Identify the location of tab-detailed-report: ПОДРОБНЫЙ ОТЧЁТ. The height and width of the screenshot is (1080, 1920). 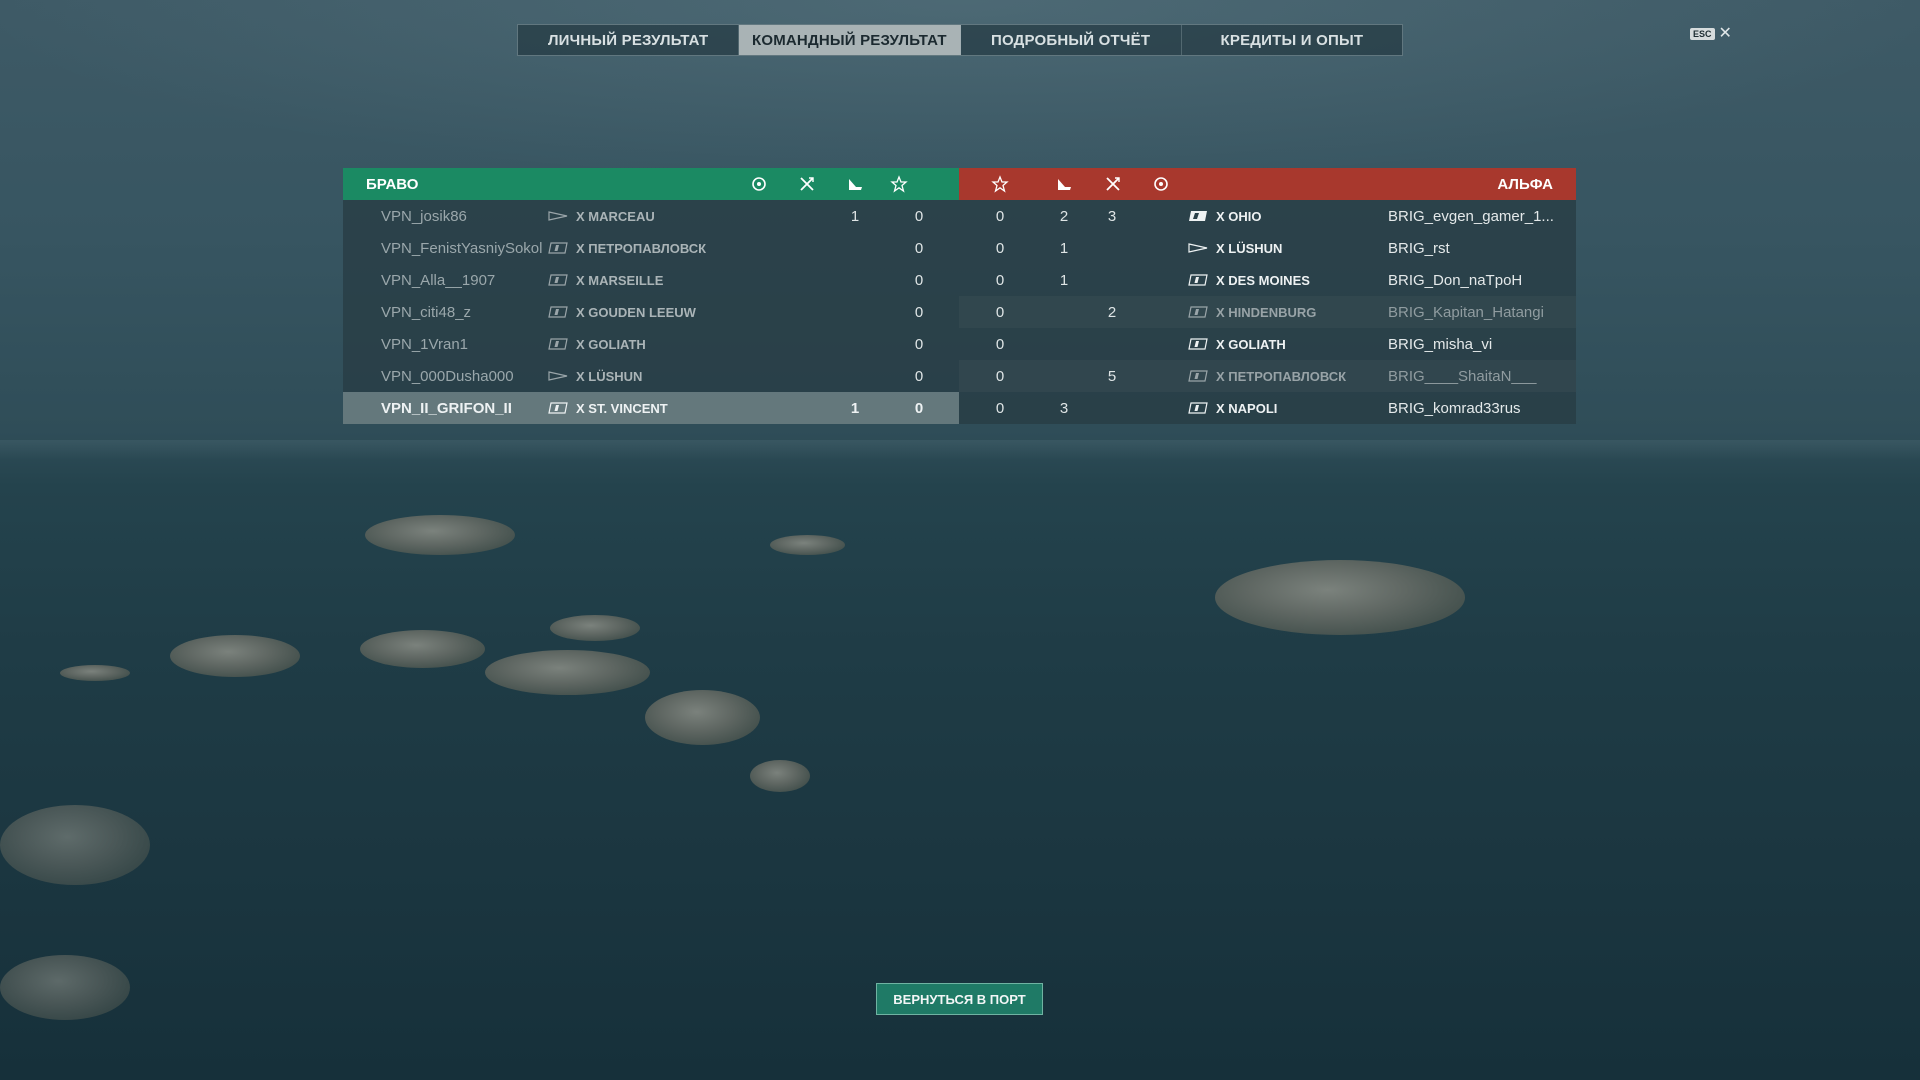
(1071, 40).